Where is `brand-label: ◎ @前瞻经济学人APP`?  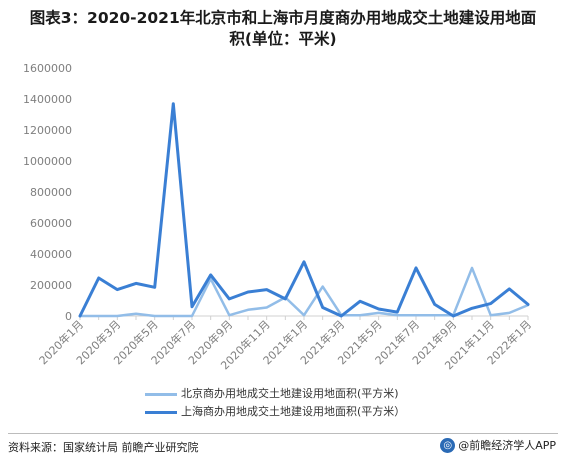
brand-label: ◎ @前瞻经济学人APP is located at coordinates (498, 445).